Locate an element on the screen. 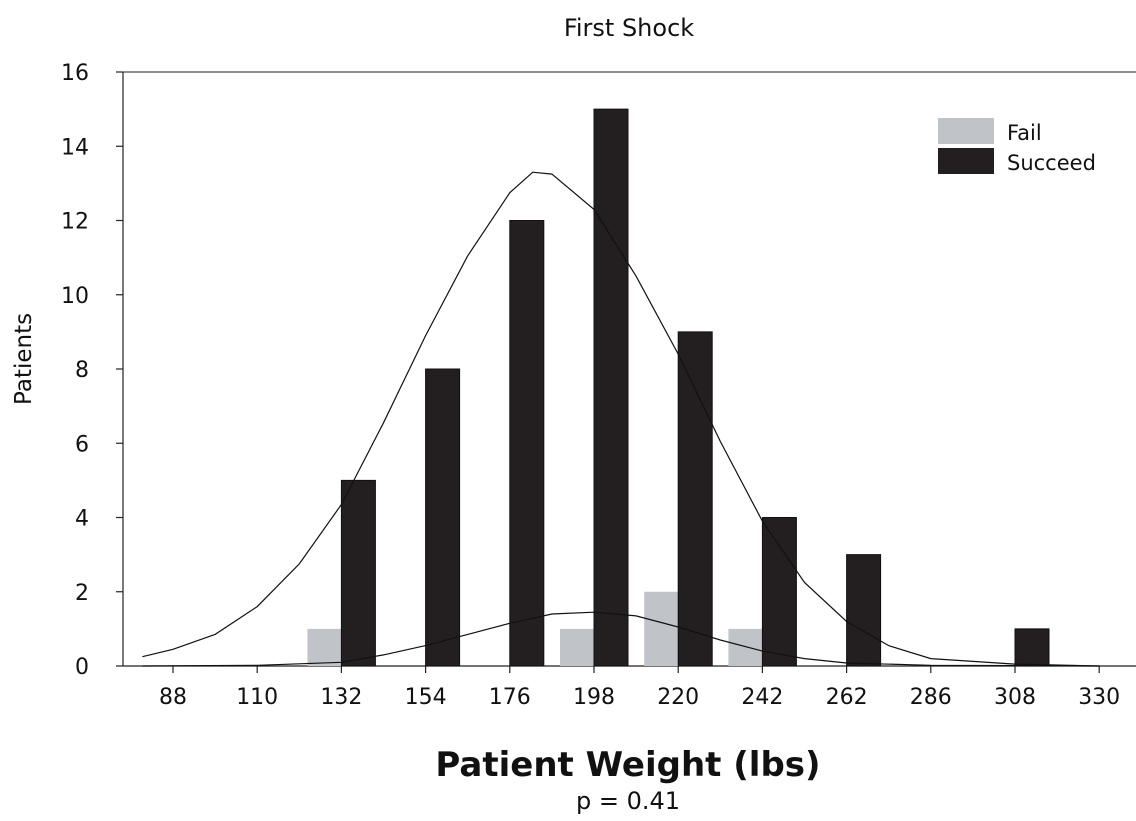  x-tick-label: 242 is located at coordinates (762, 697).